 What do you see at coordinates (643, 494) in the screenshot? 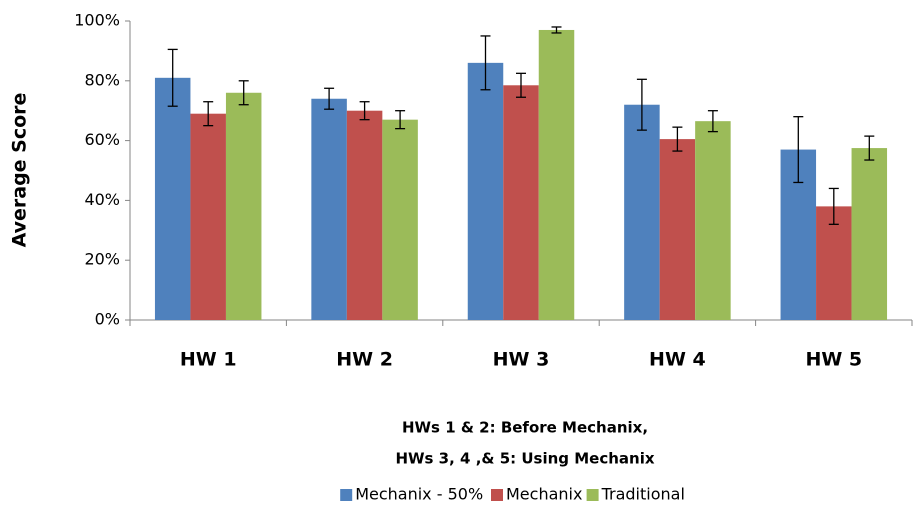
I see `legend-label: Traditional` at bounding box center [643, 494].